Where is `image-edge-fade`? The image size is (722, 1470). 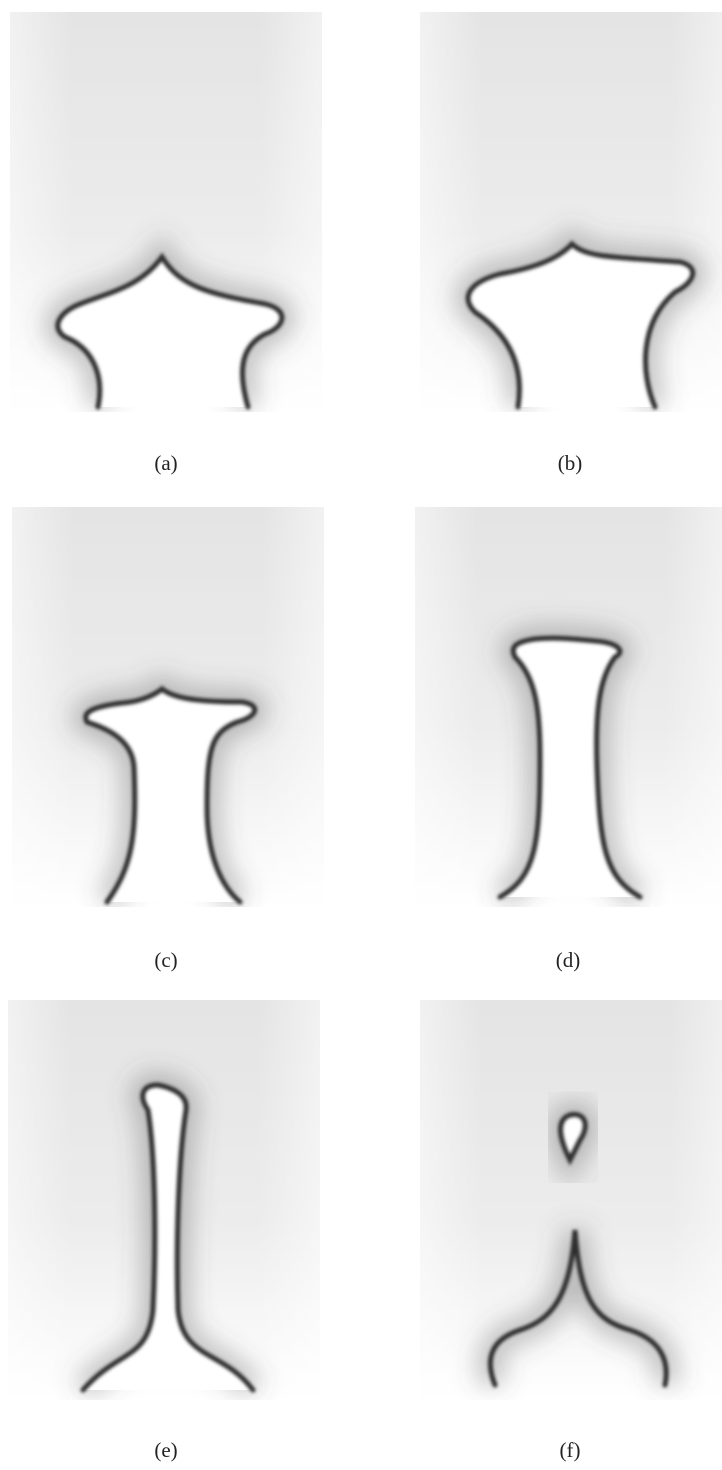 image-edge-fade is located at coordinates (571, 1200).